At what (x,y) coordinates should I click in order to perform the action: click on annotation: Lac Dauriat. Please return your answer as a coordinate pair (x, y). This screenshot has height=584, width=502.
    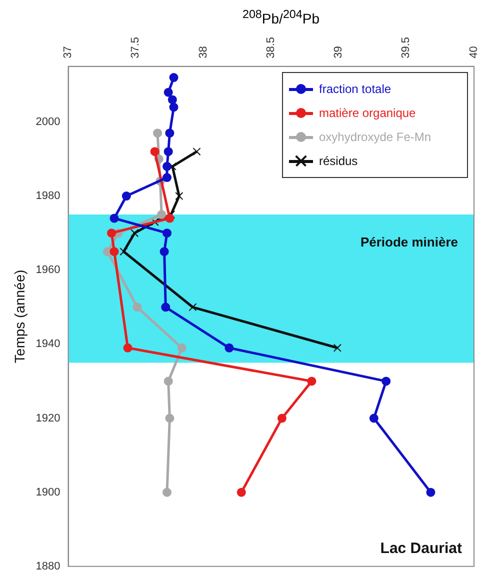
    Looking at the image, I should click on (421, 549).